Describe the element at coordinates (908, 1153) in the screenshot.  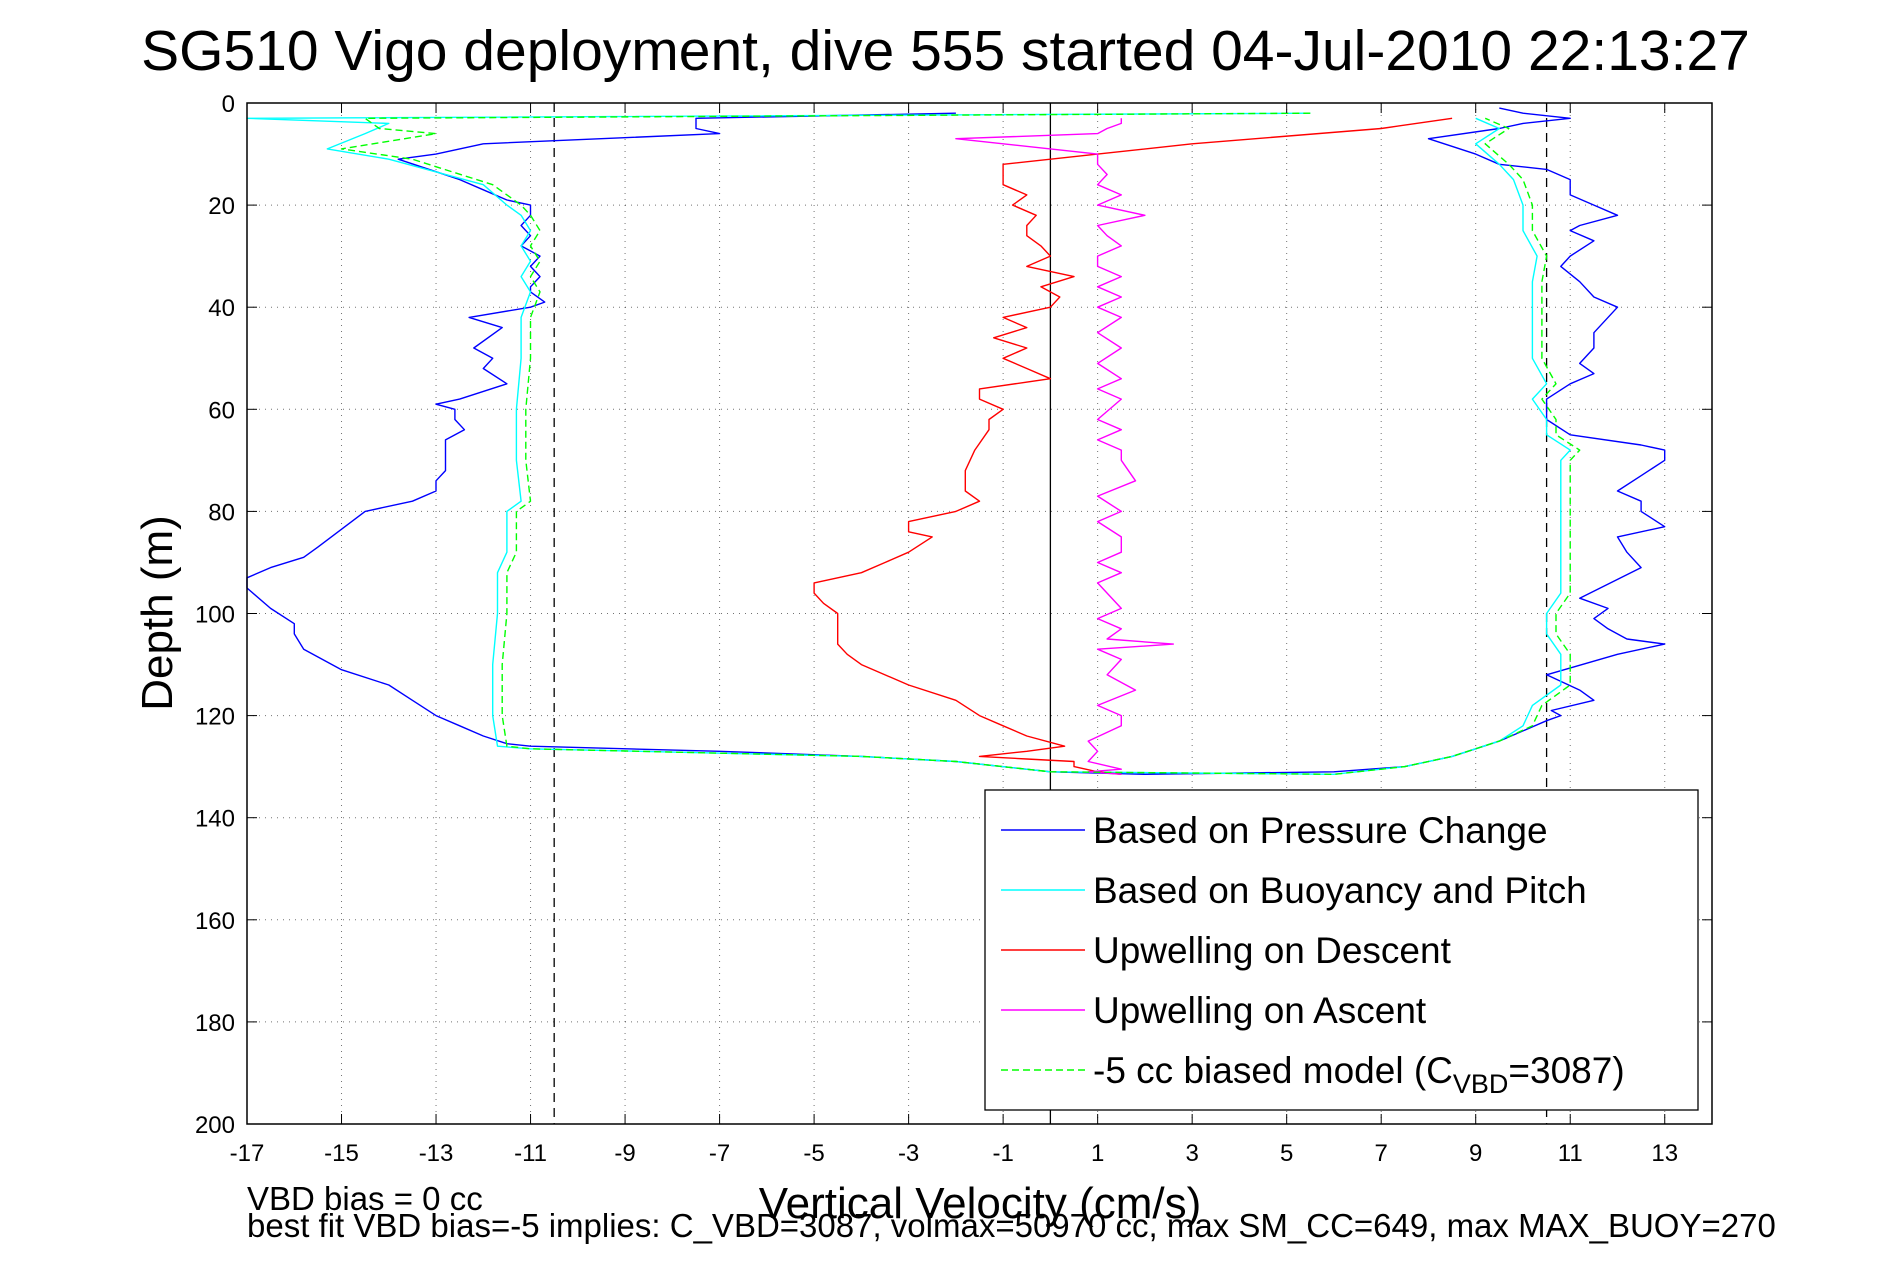
I see `x-tick-label: -3` at that location.